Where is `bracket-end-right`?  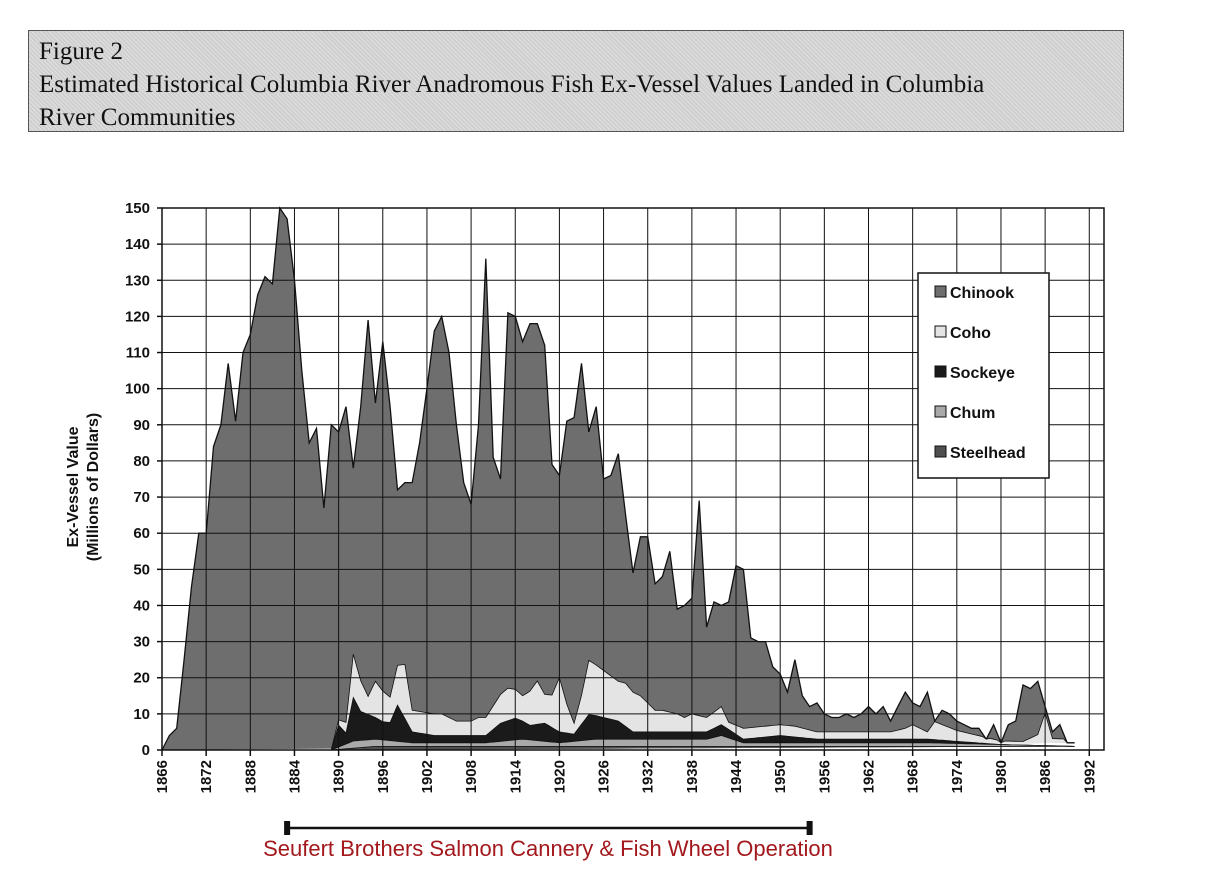
bracket-end-right is located at coordinates (809, 828).